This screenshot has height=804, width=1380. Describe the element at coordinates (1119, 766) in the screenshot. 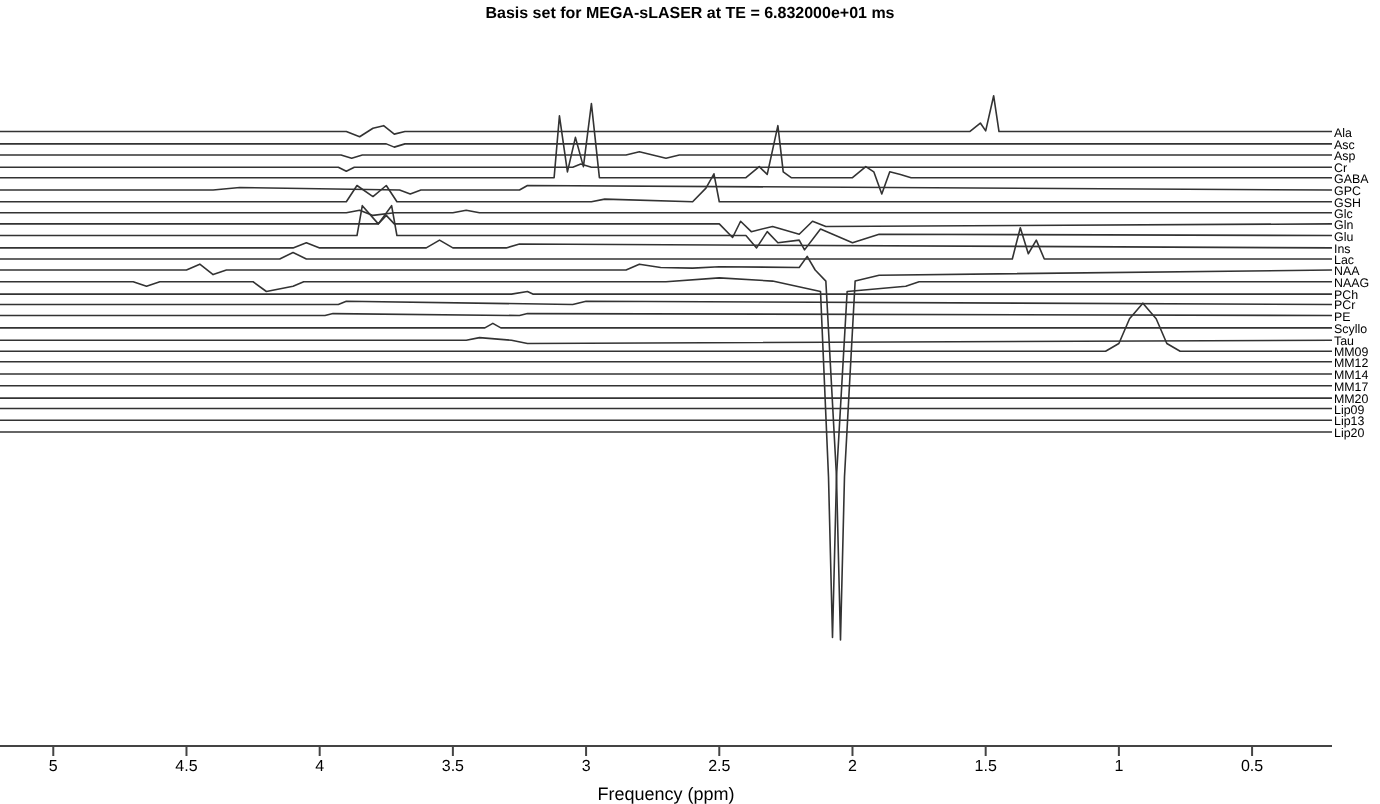

I see `x-tick-label: 1` at that location.